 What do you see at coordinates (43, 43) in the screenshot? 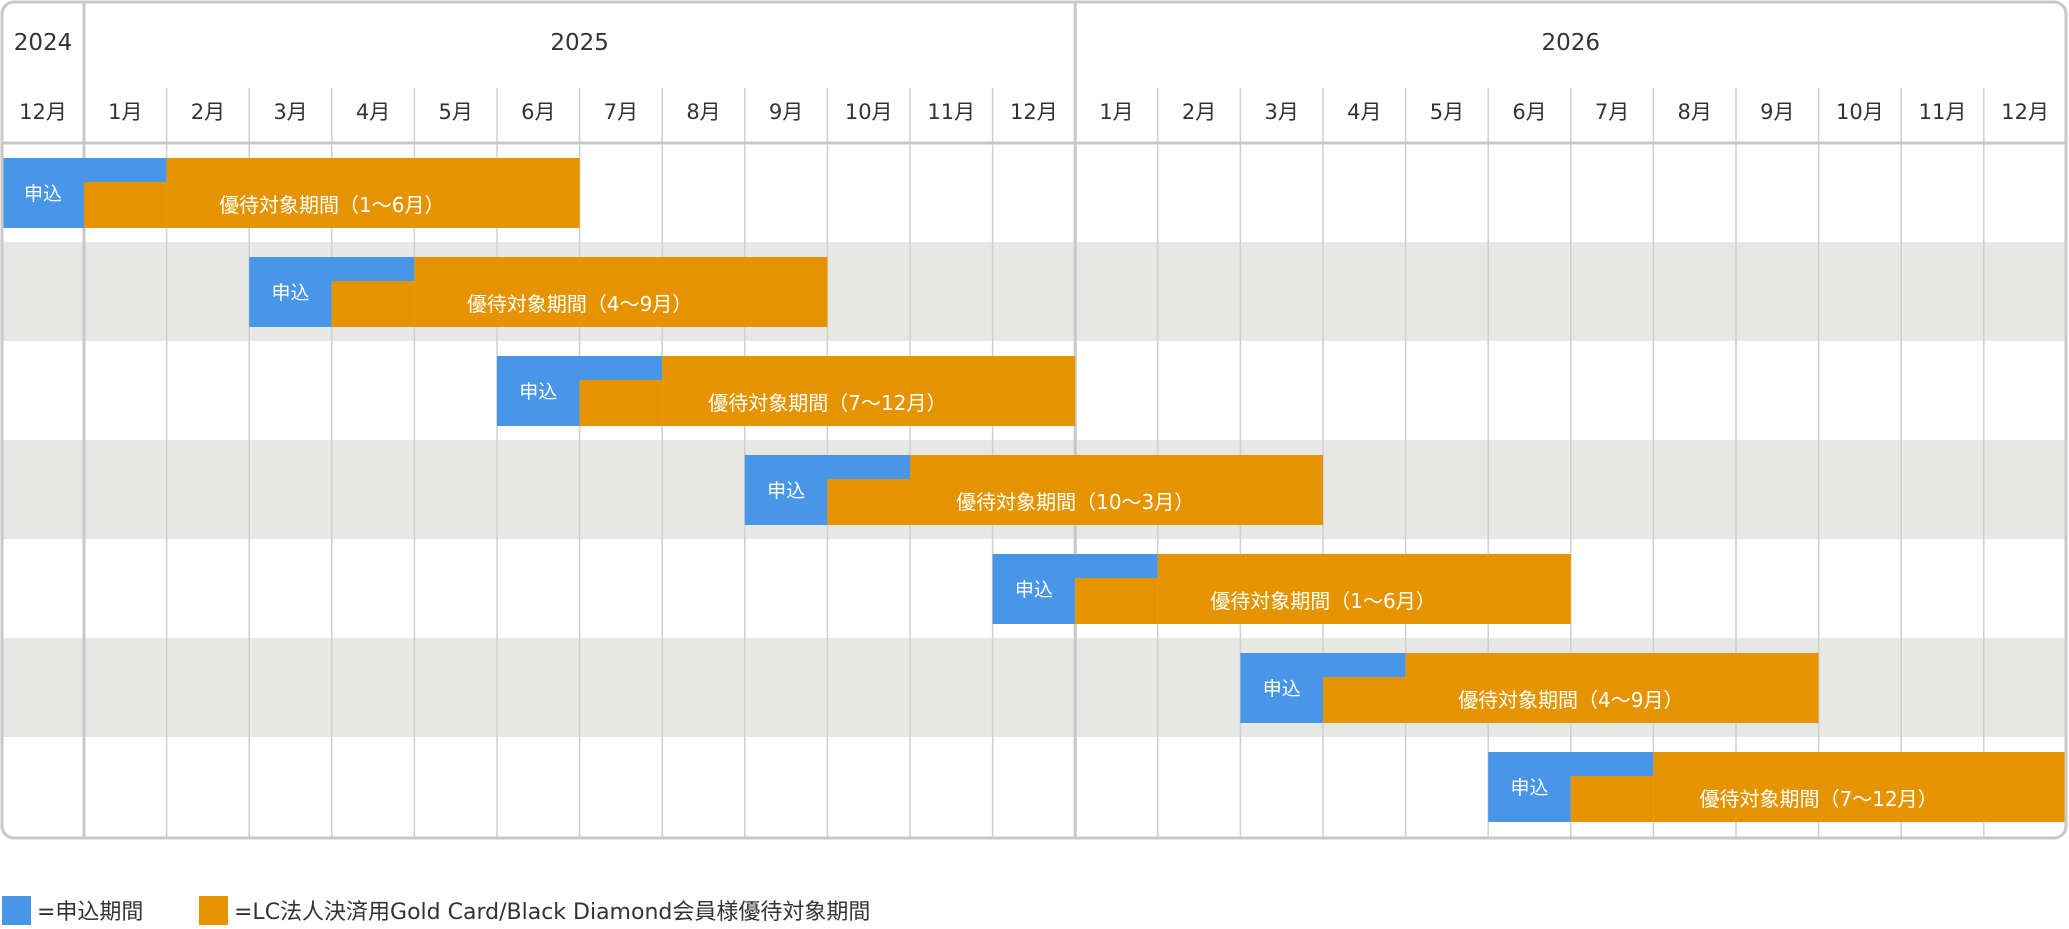
I see `year-label: 2024` at bounding box center [43, 43].